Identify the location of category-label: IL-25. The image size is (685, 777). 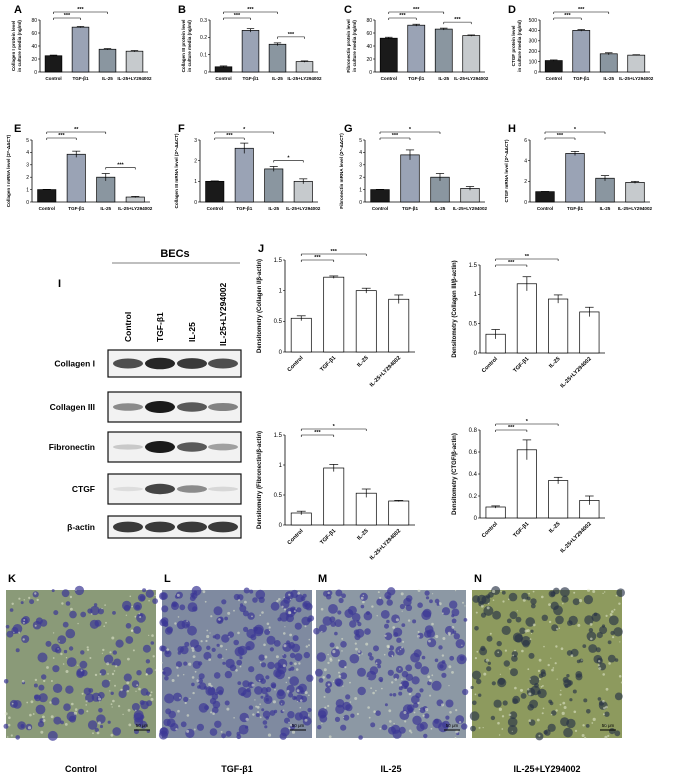
(554, 362).